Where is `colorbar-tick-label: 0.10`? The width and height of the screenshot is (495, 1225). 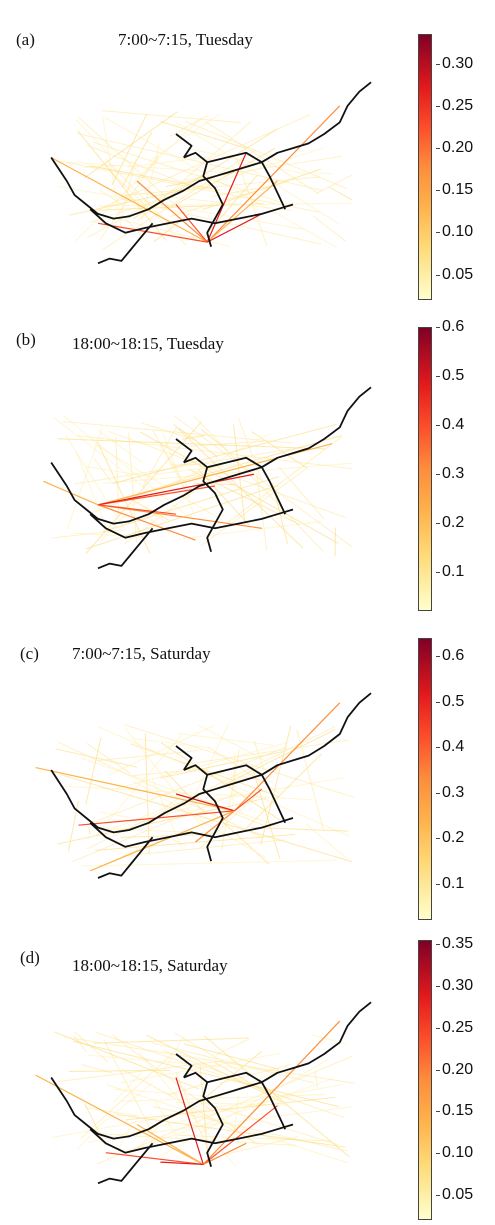
colorbar-tick-label: 0.10 is located at coordinates (454, 232).